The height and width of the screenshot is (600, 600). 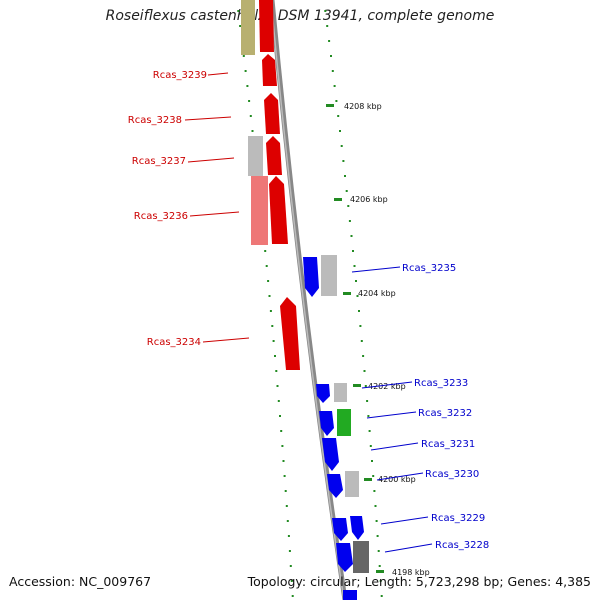 I want to click on gene-label-rcas-3239: Rcas_3239, so click(x=180, y=75).